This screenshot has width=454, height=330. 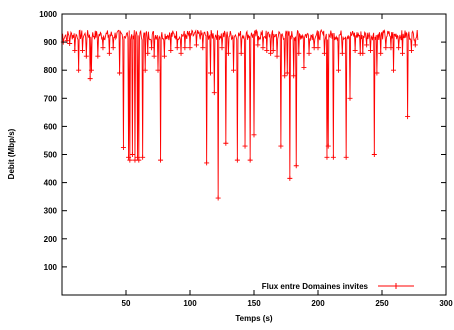 What do you see at coordinates (48, 14) in the screenshot?
I see `y-tick-label: 1000` at bounding box center [48, 14].